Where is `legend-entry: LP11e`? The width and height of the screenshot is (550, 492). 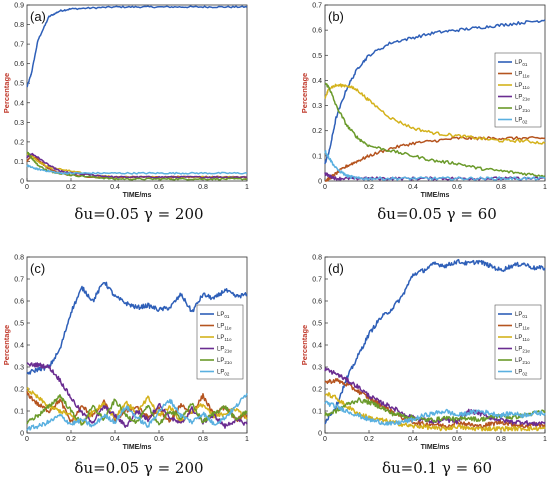 legend-entry: LP11e is located at coordinates (522, 75).